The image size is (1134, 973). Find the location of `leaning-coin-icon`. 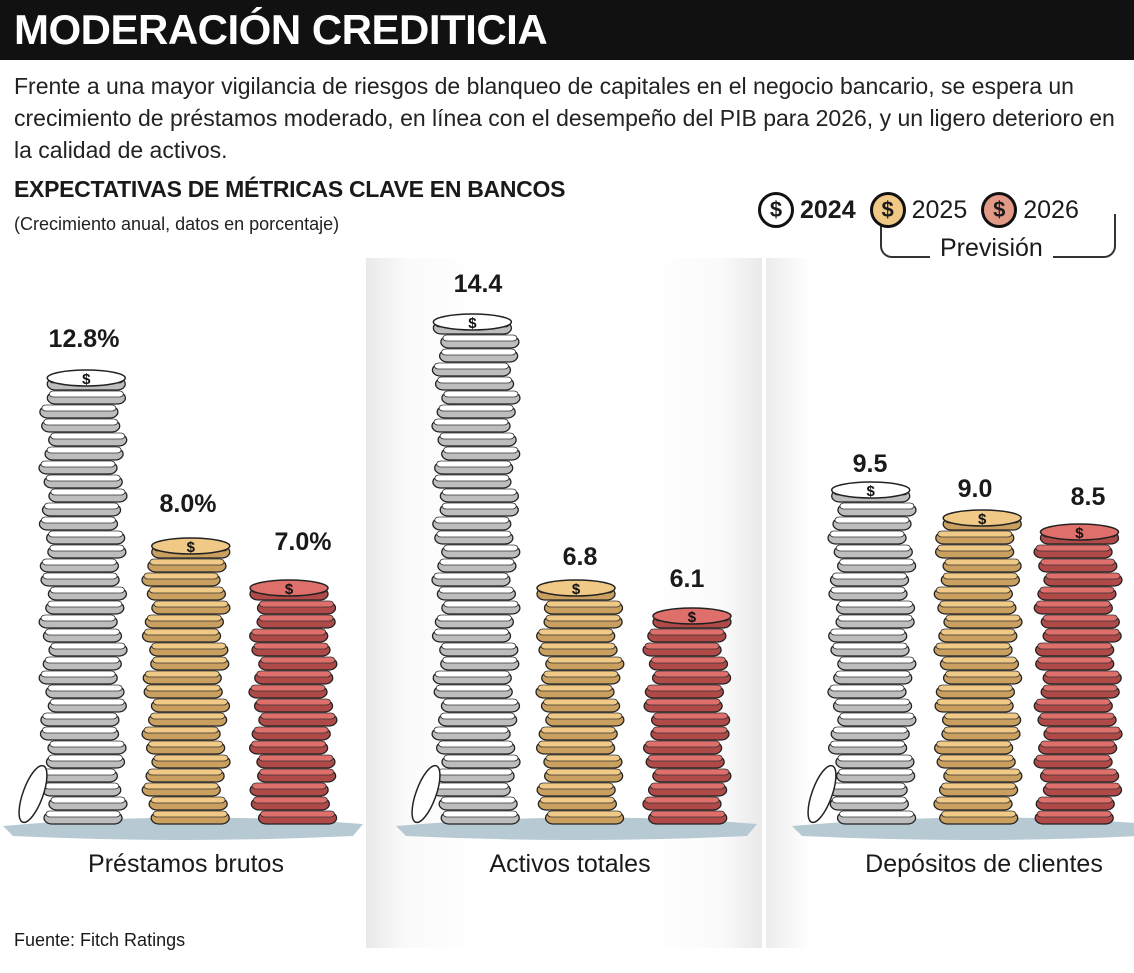

leaning-coin-icon is located at coordinates (426, 794).